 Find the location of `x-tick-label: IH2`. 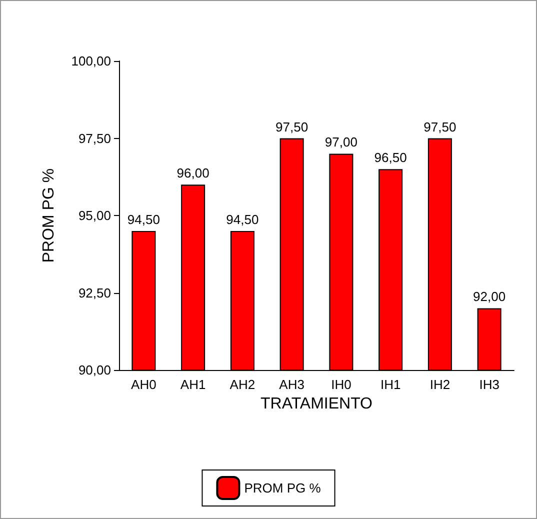

x-tick-label: IH2 is located at coordinates (440, 384).